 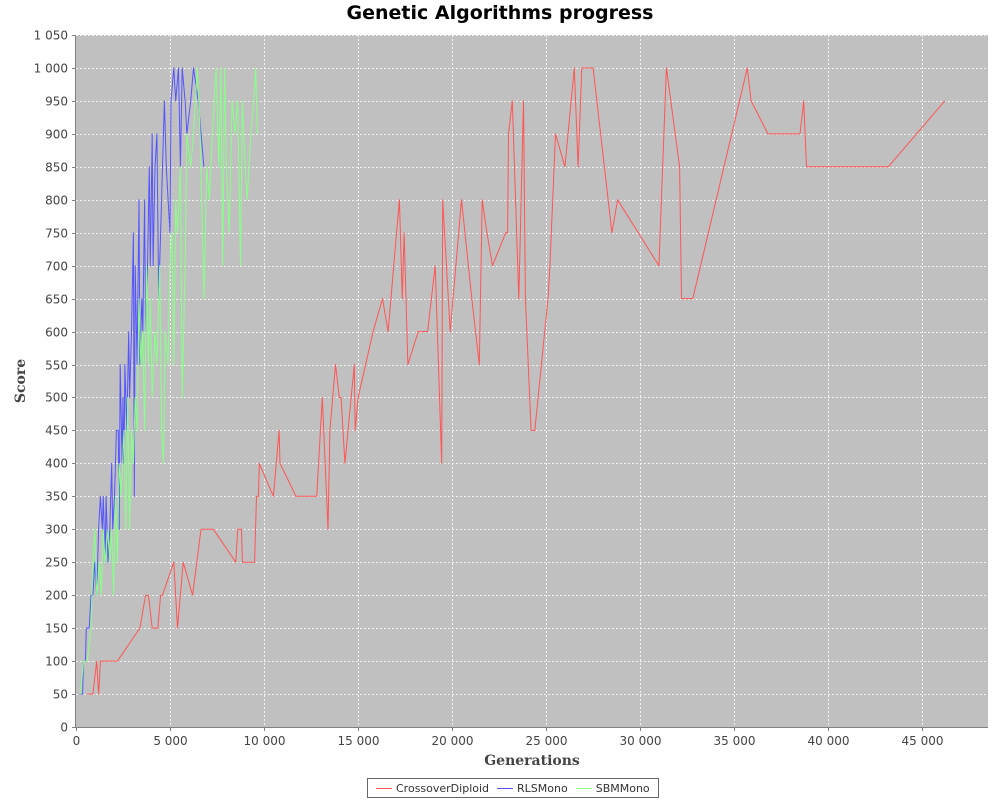 What do you see at coordinates (56, 168) in the screenshot?
I see `y-tick-label: 850` at bounding box center [56, 168].